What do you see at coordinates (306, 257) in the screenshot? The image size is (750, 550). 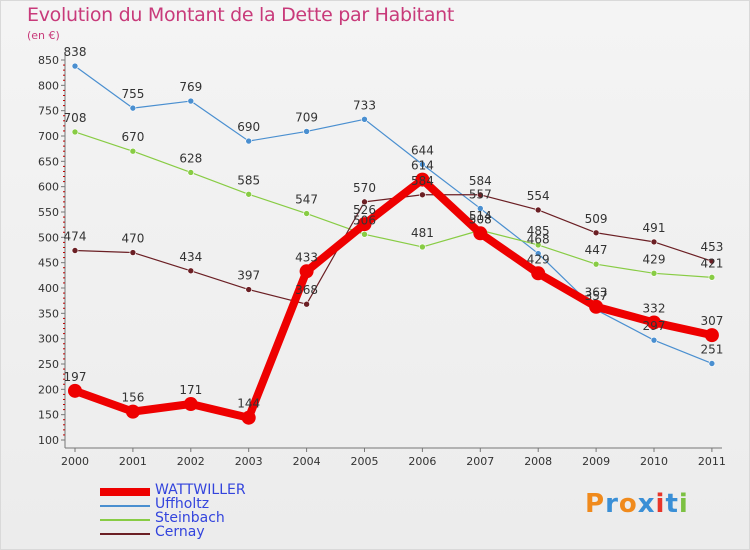 I see `data-label: 433` at bounding box center [306, 257].